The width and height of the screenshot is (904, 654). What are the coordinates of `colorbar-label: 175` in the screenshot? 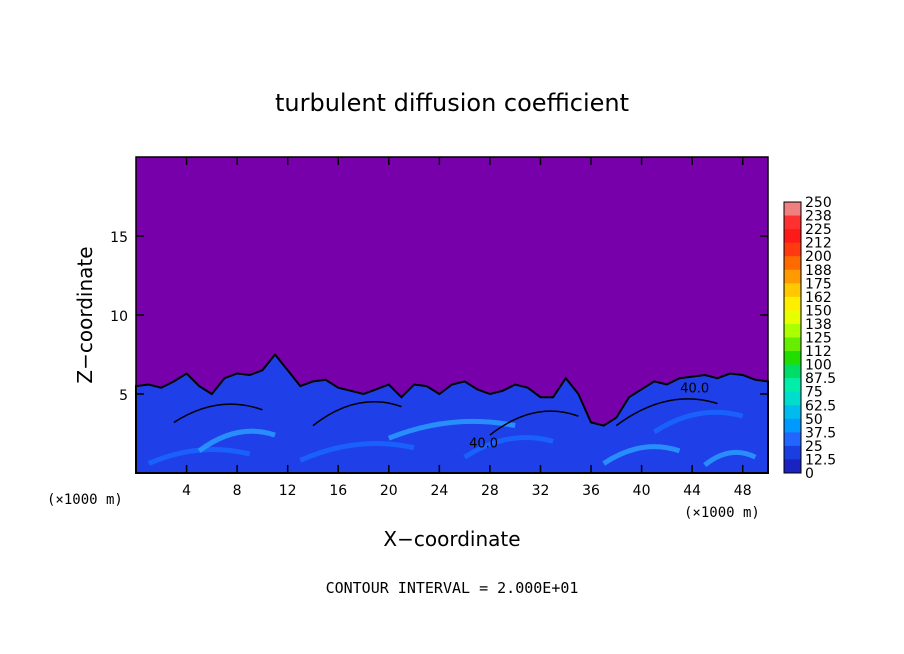 It's located at (818, 284).